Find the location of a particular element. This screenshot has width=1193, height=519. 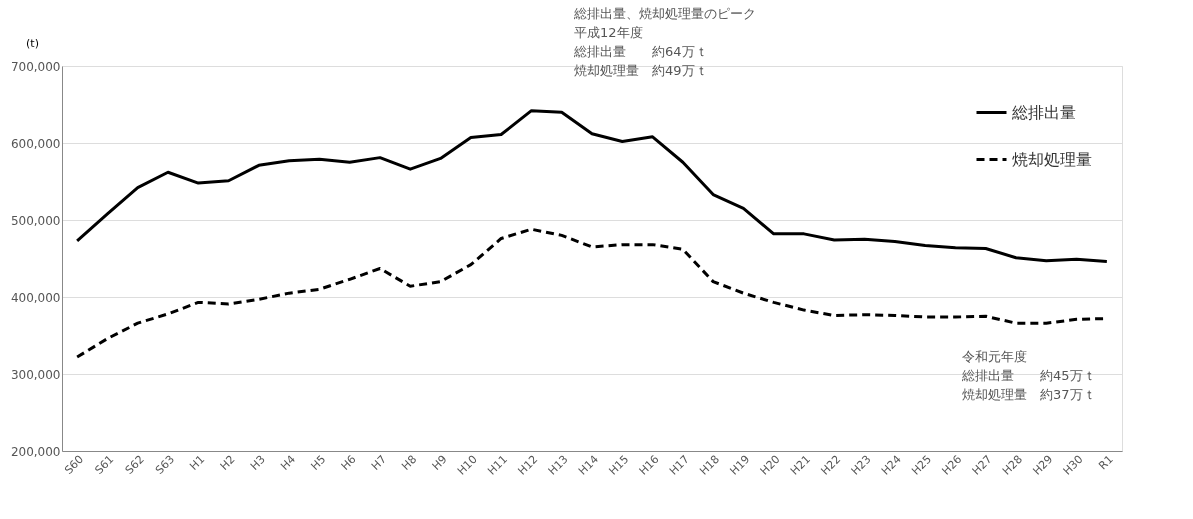

legend-label: 総排出量 is located at coordinates (1043, 112).